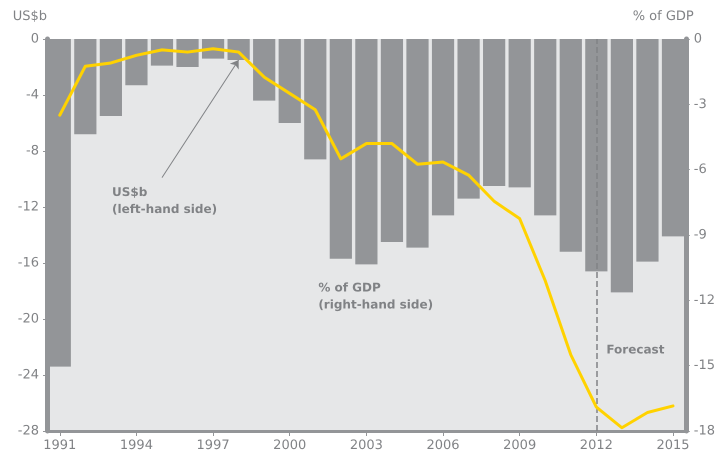 The height and width of the screenshot is (461, 718). I want to click on y-tick-label: 0, so click(34, 39).